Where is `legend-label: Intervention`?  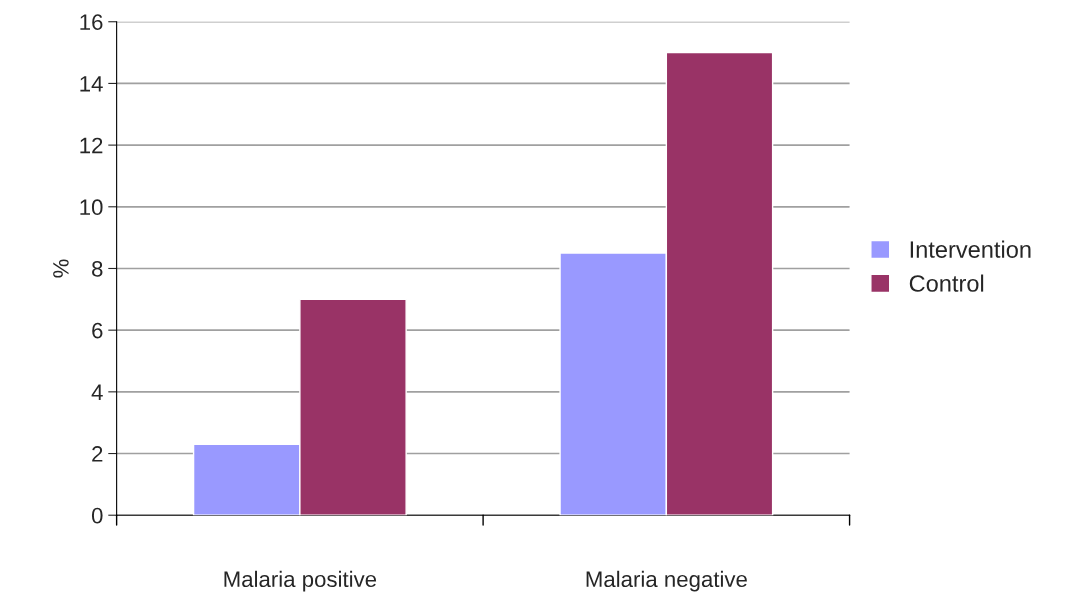
legend-label: Intervention is located at coordinates (970, 249).